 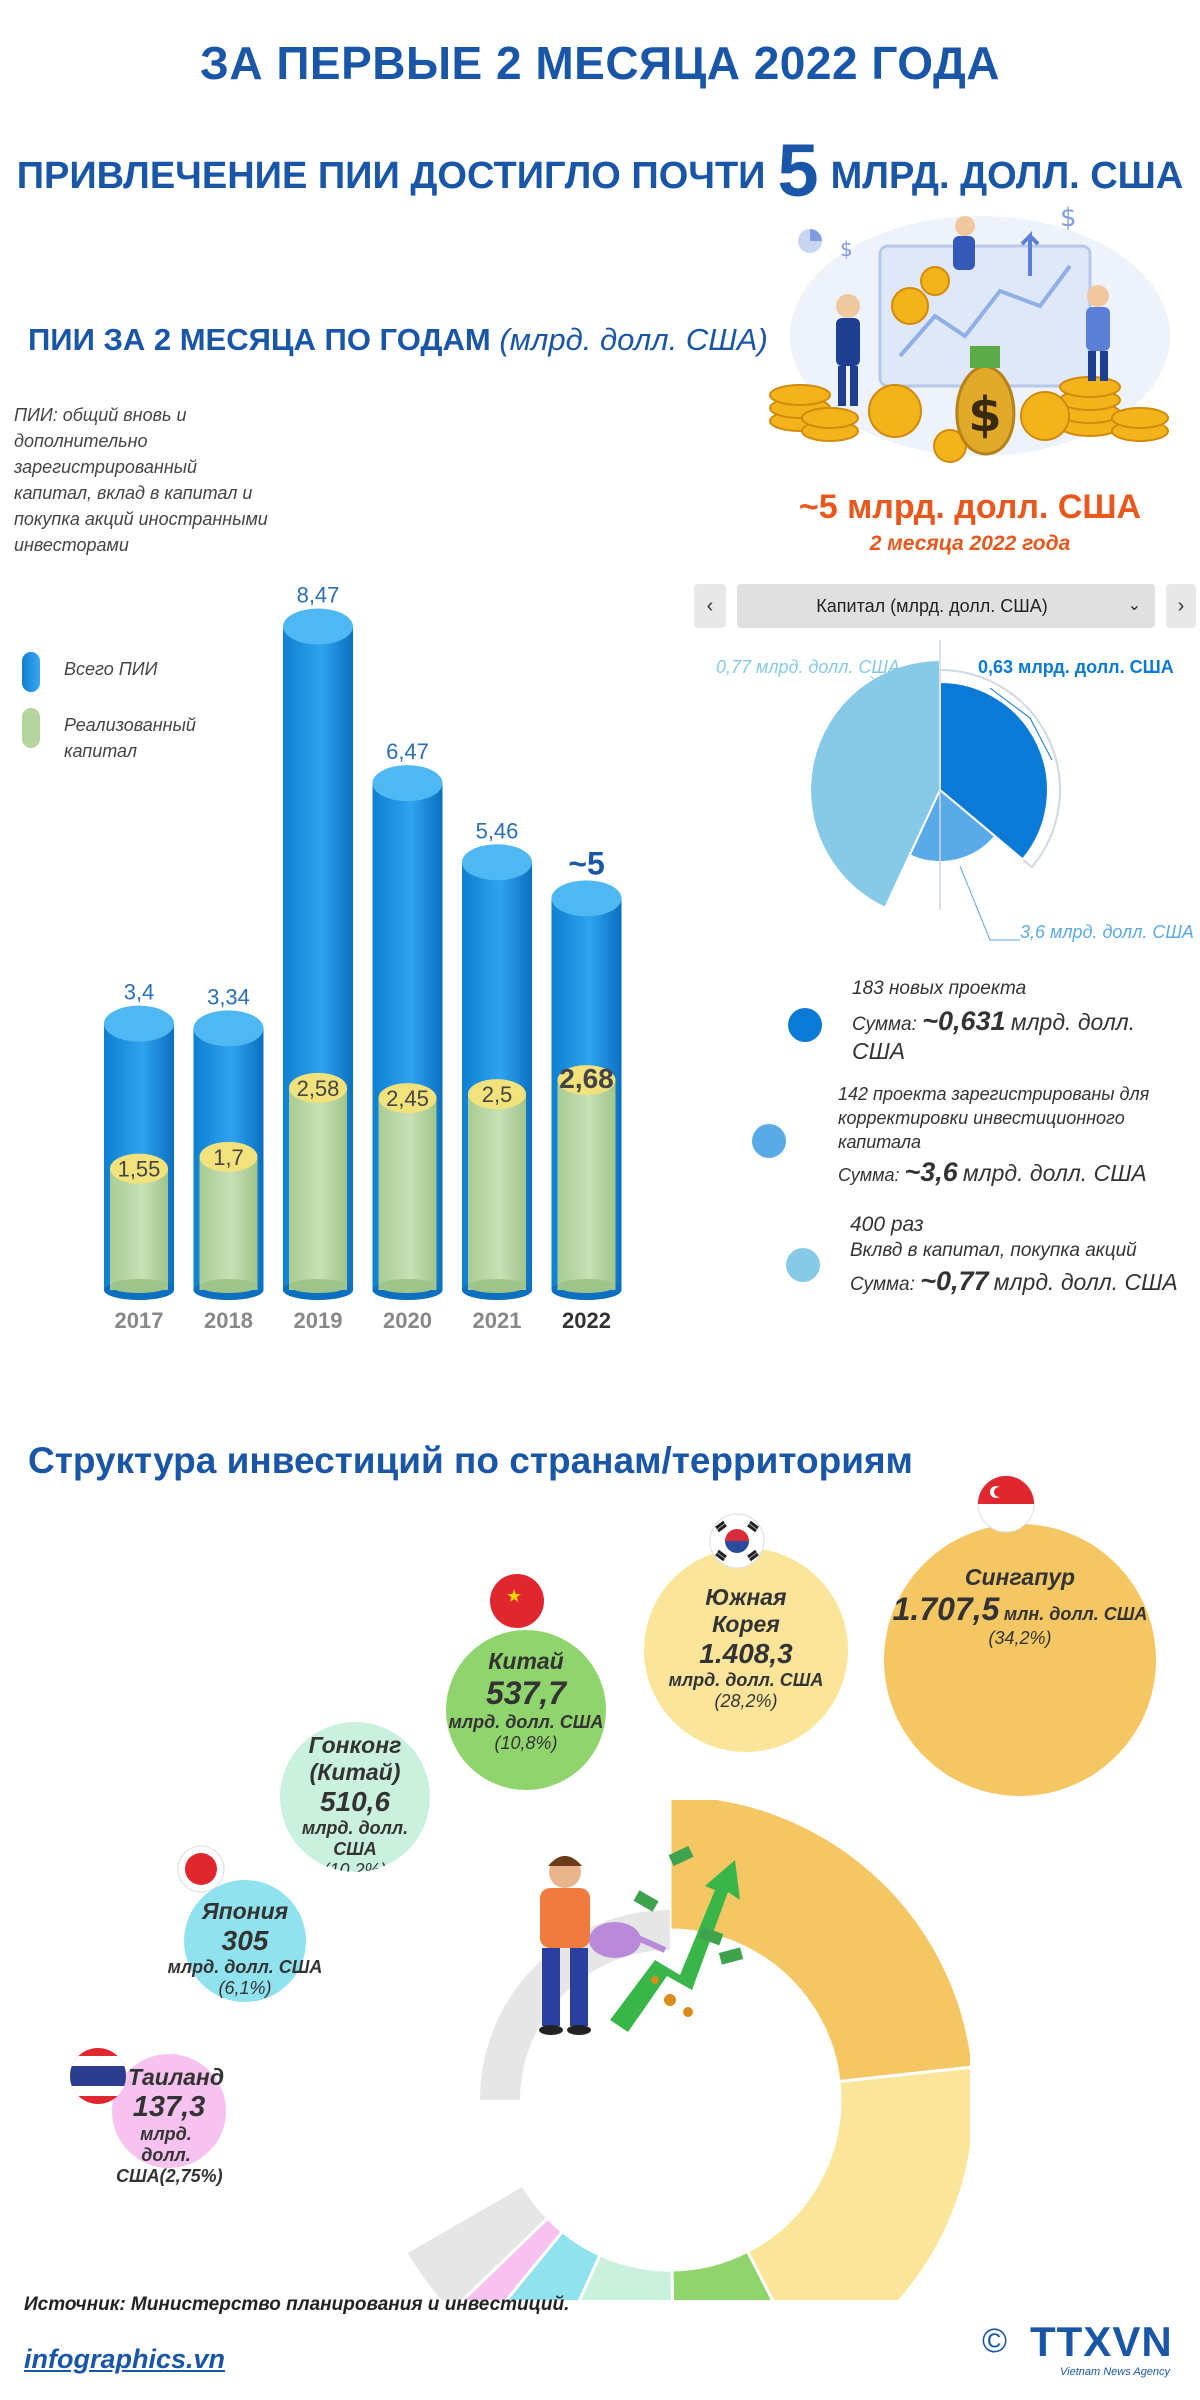 I want to click on bar-top-2020, so click(x=407, y=783).